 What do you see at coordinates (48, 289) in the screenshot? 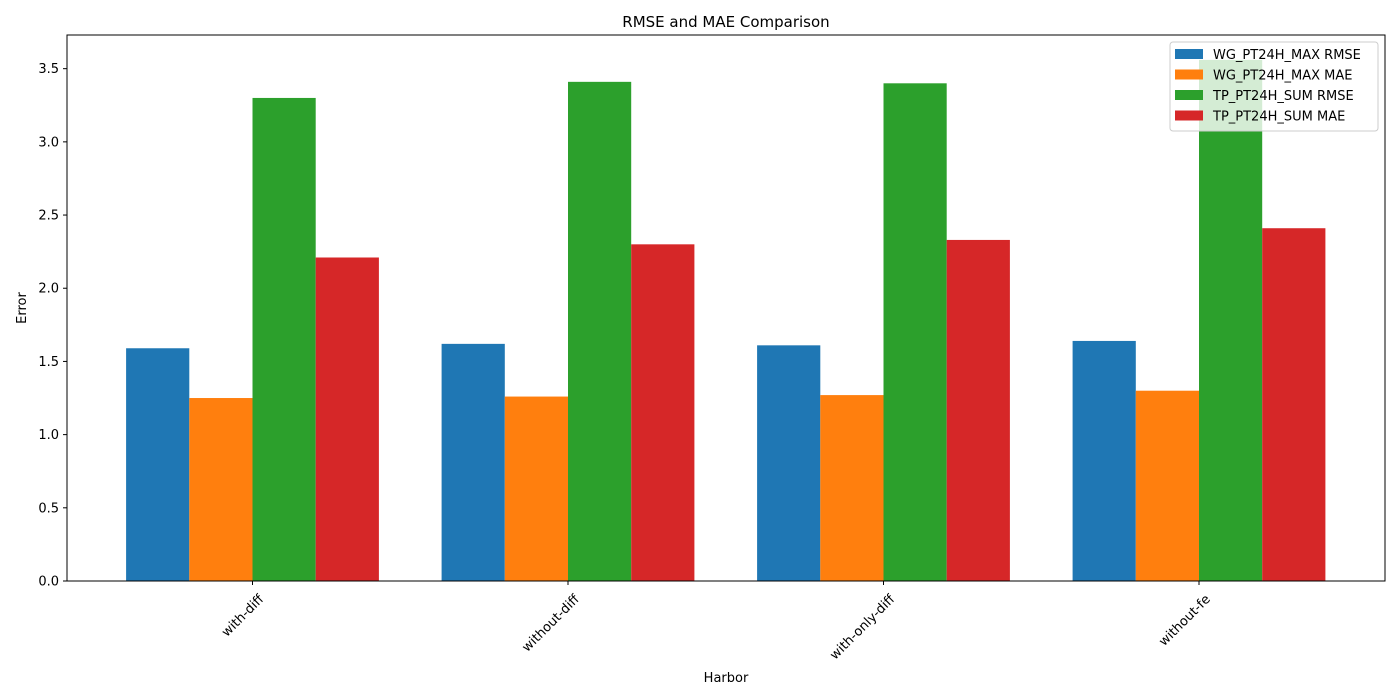
I see `y-tick-label: 2.0` at bounding box center [48, 289].